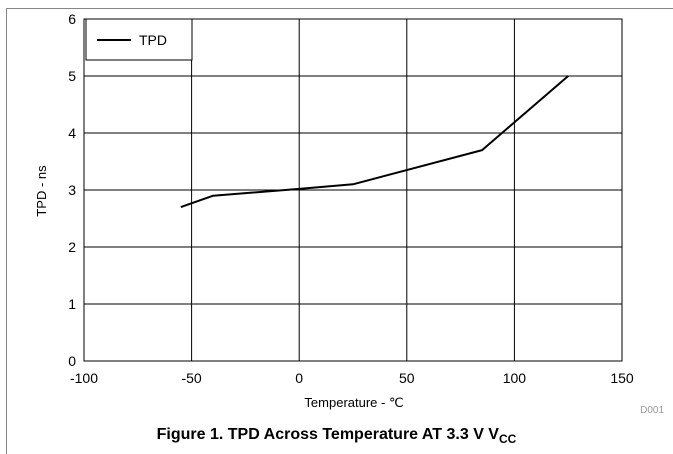  What do you see at coordinates (72, 76) in the screenshot?
I see `y-tick-label: 5` at bounding box center [72, 76].